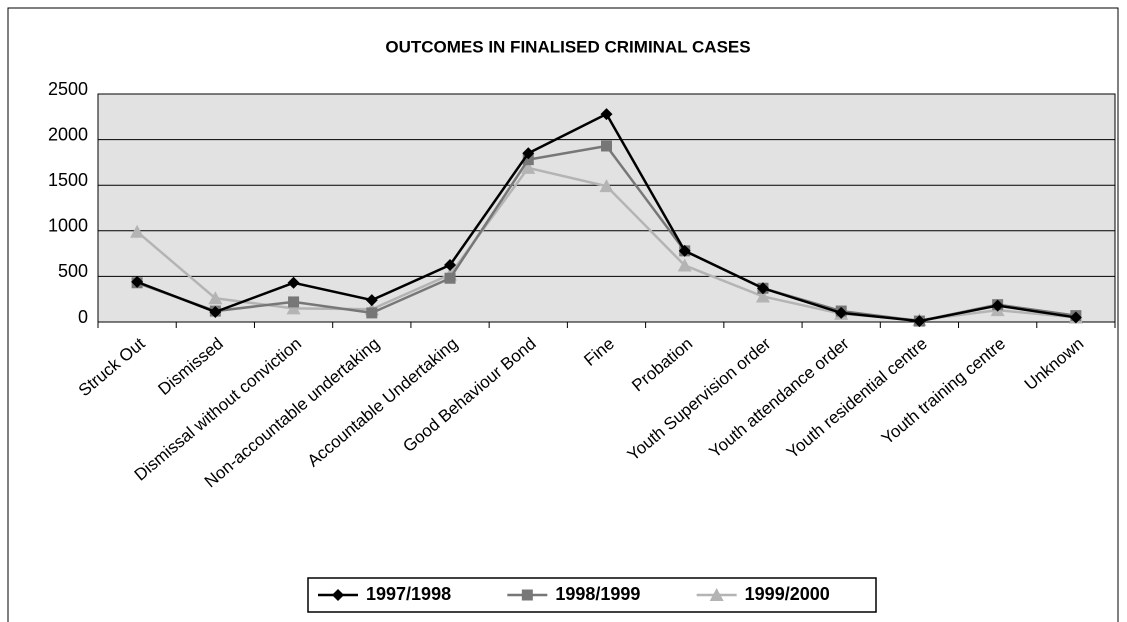 Image resolution: width=1127 pixels, height=622 pixels. I want to click on legend-label: 1998/1999, so click(597, 594).